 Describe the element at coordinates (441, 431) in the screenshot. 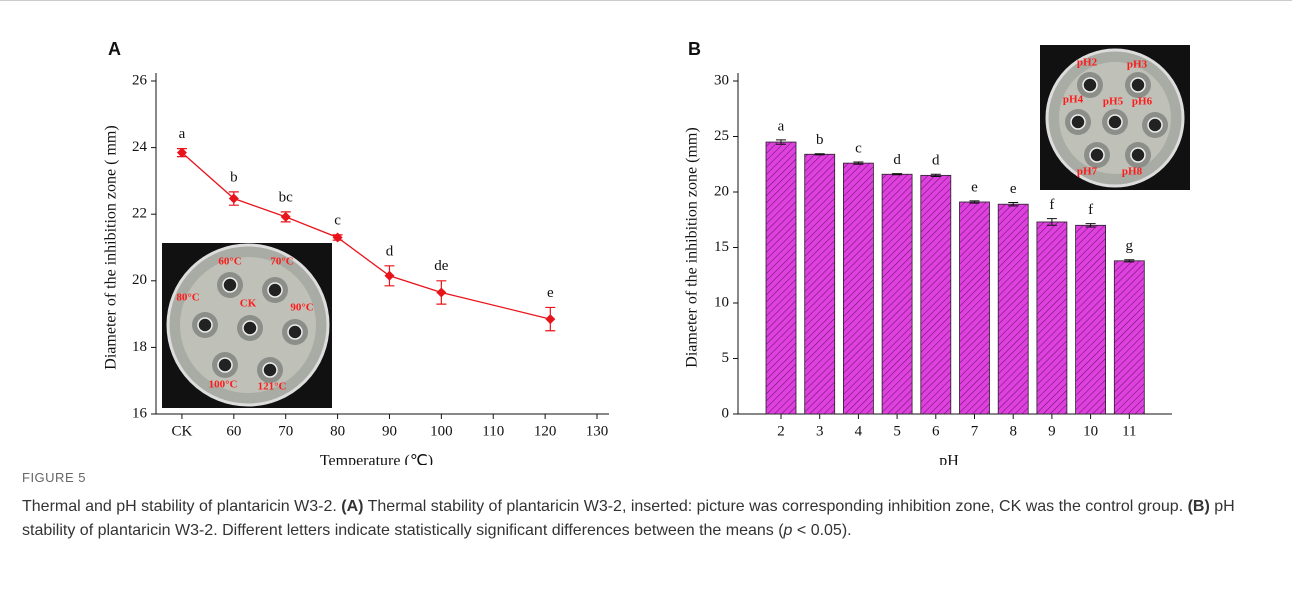

I see `x-tick-label: 100` at that location.